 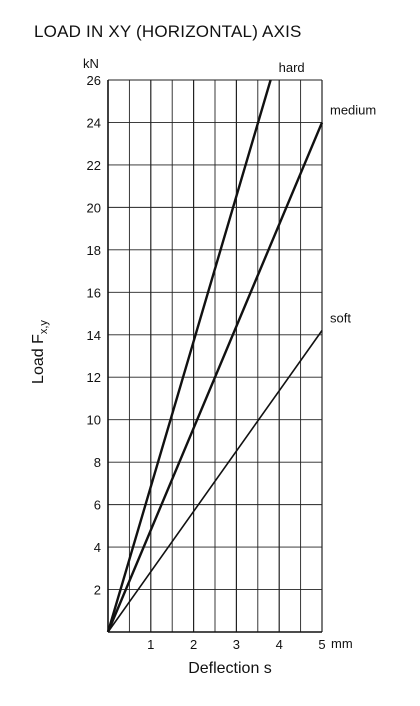 What do you see at coordinates (279, 644) in the screenshot?
I see `x-tick-label: 4` at bounding box center [279, 644].